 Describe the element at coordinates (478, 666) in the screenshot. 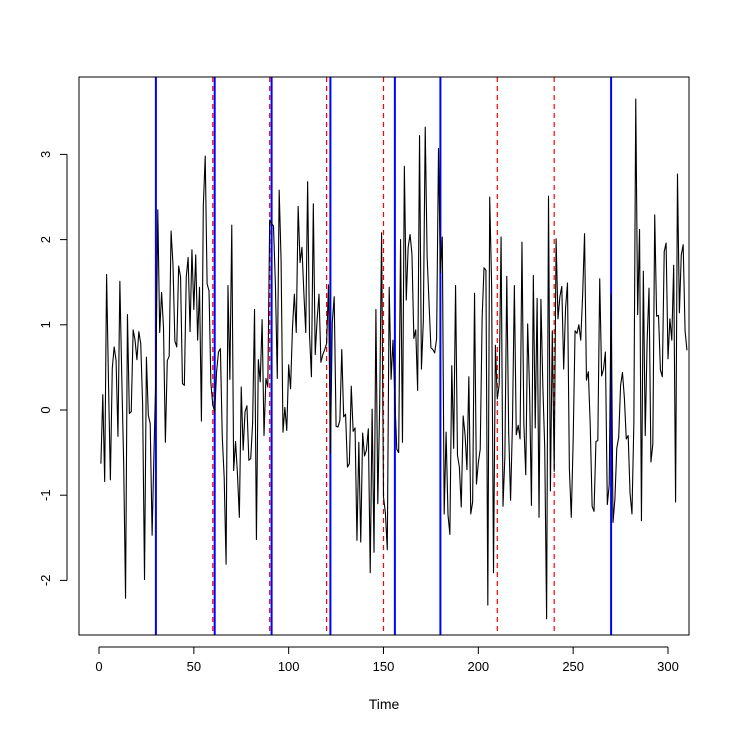

I see `x-tick-label: 200` at that location.